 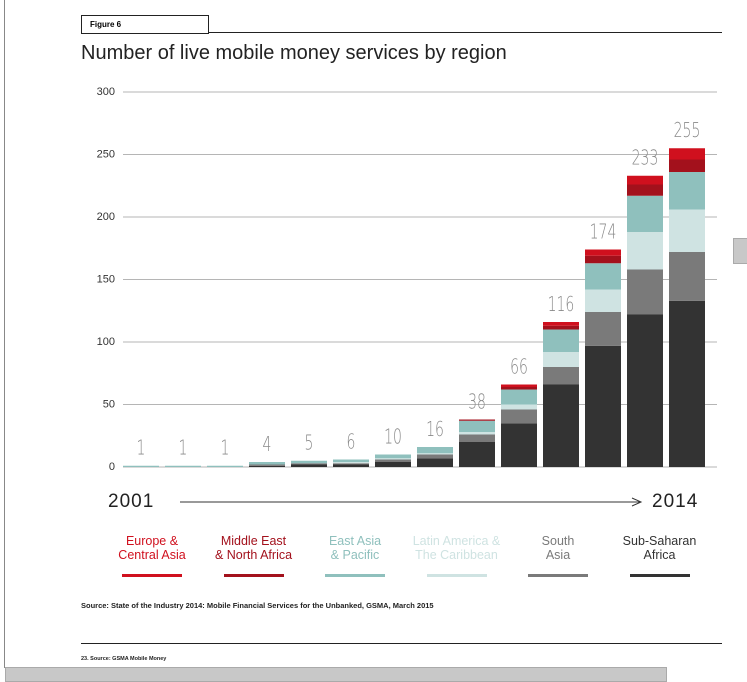 What do you see at coordinates (4, 334) in the screenshot?
I see `left-border` at bounding box center [4, 334].